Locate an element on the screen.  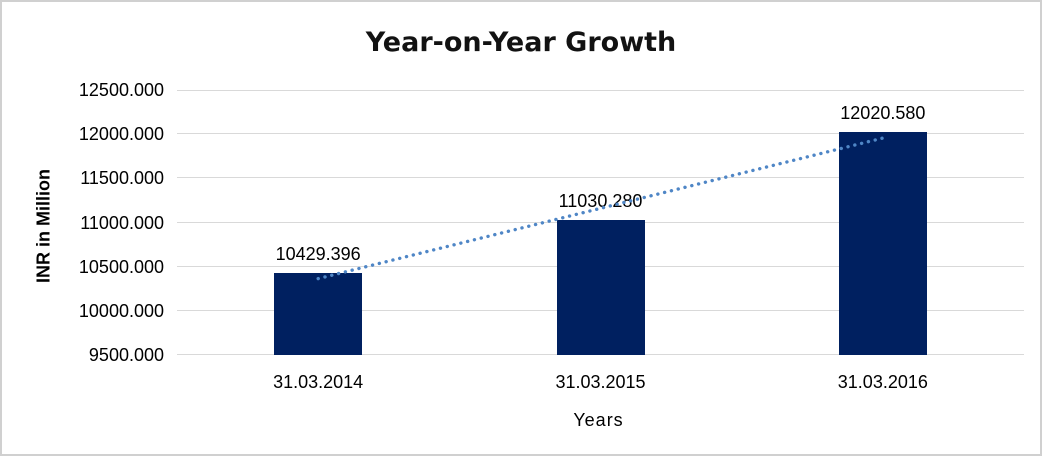
chart-title: Year-on-Year Growth is located at coordinates (521, 42).